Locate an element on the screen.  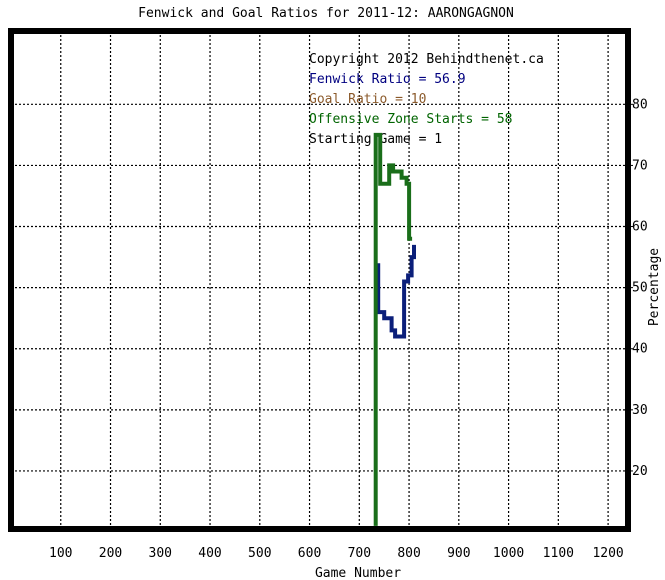
x-tick-label: 600 is located at coordinates (309, 553).